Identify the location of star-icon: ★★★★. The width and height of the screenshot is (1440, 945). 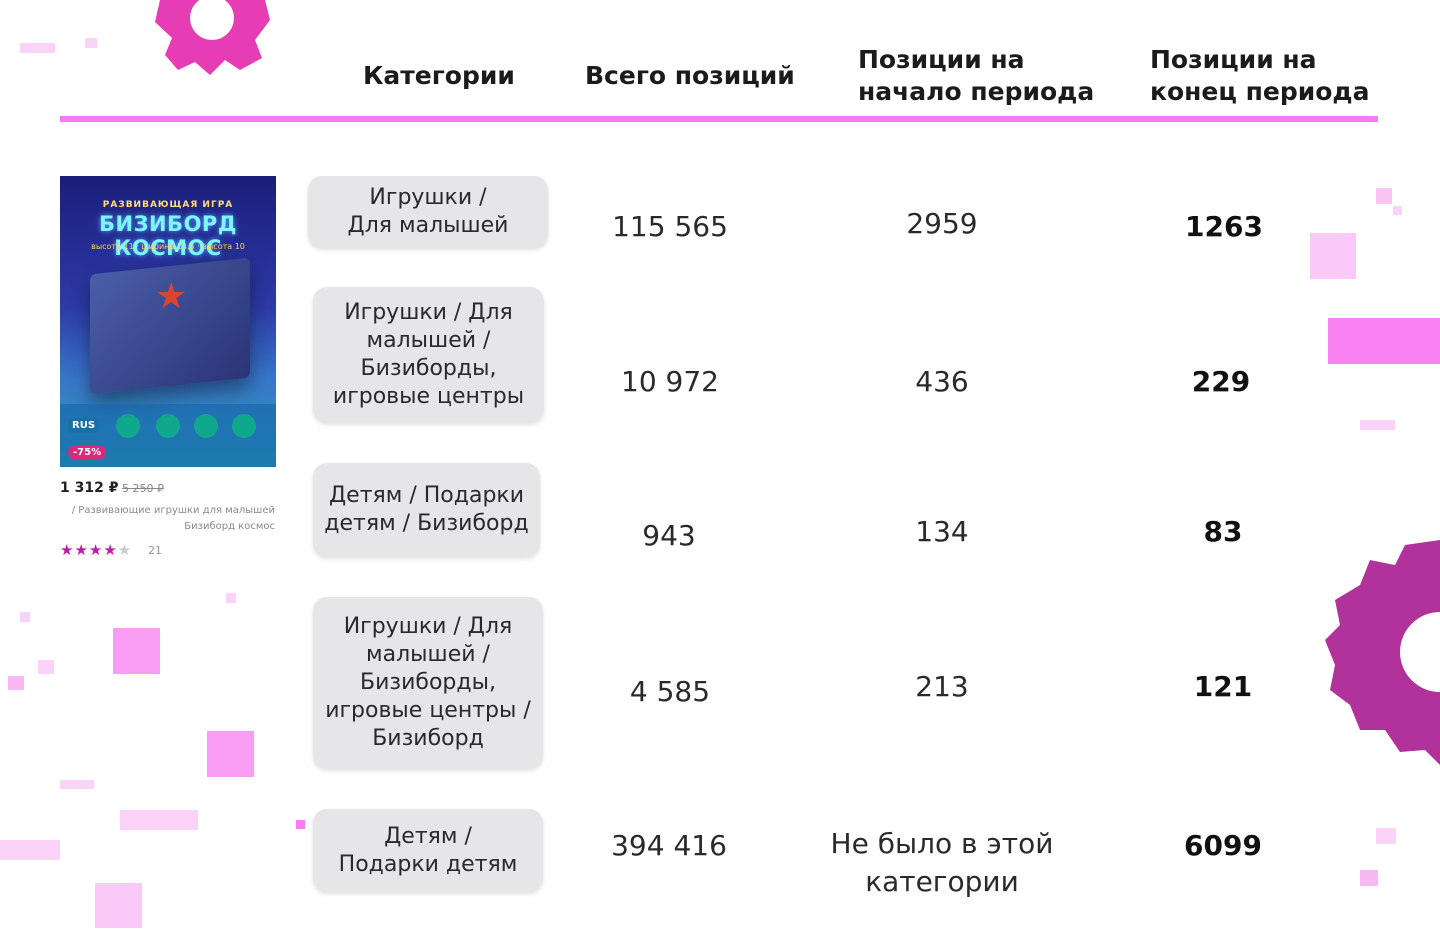
(89, 550).